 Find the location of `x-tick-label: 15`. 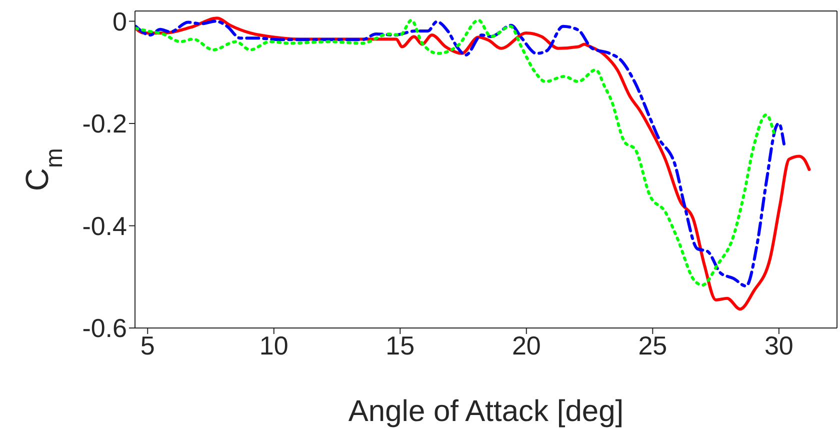

x-tick-label: 15 is located at coordinates (400, 345).